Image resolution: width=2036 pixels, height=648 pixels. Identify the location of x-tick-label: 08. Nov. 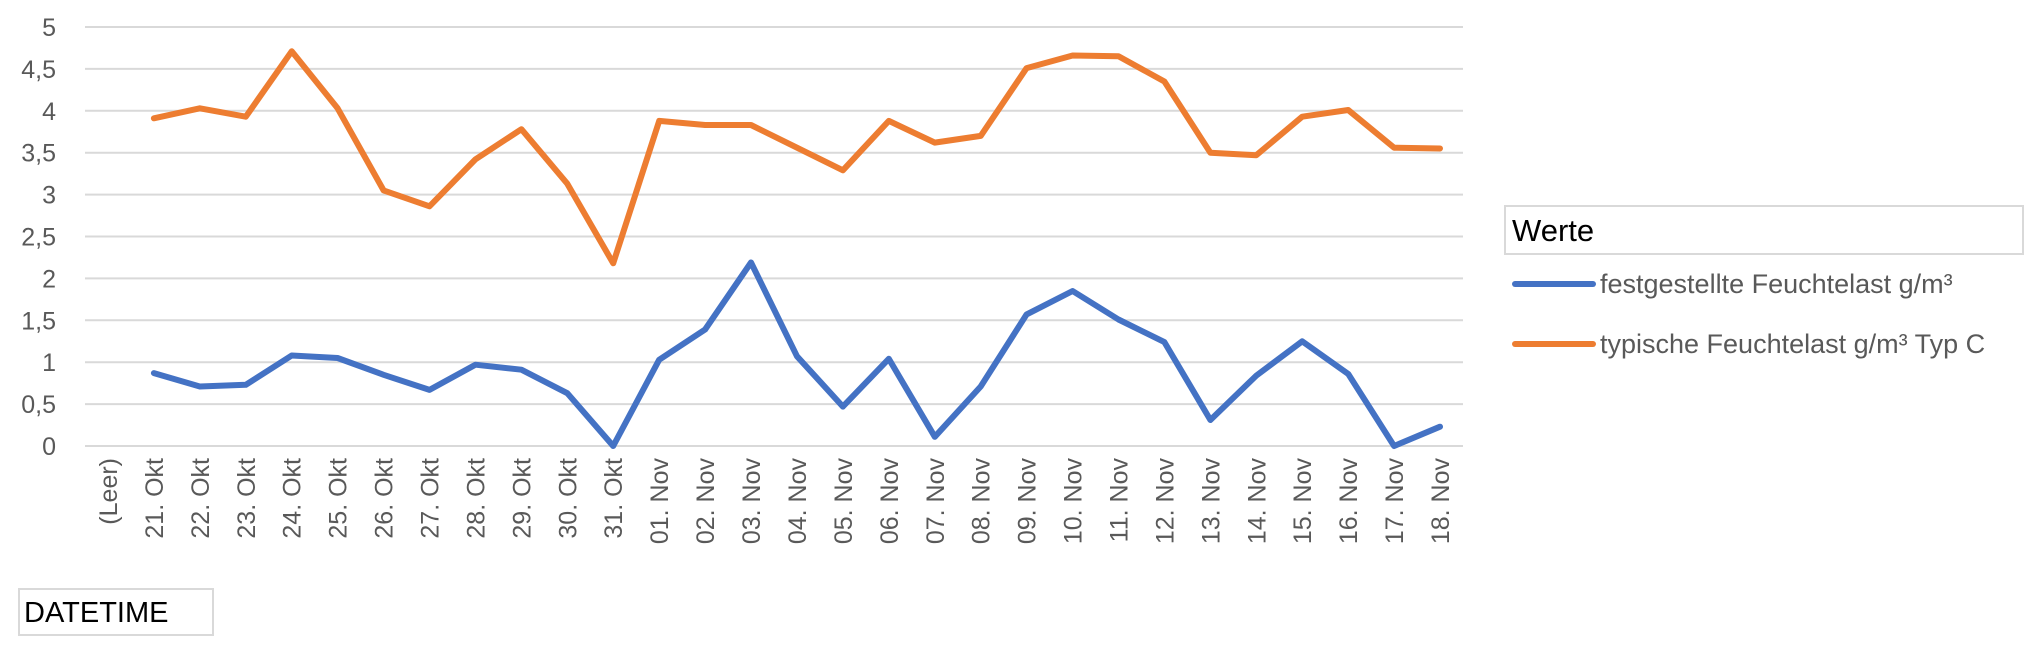
(982, 501).